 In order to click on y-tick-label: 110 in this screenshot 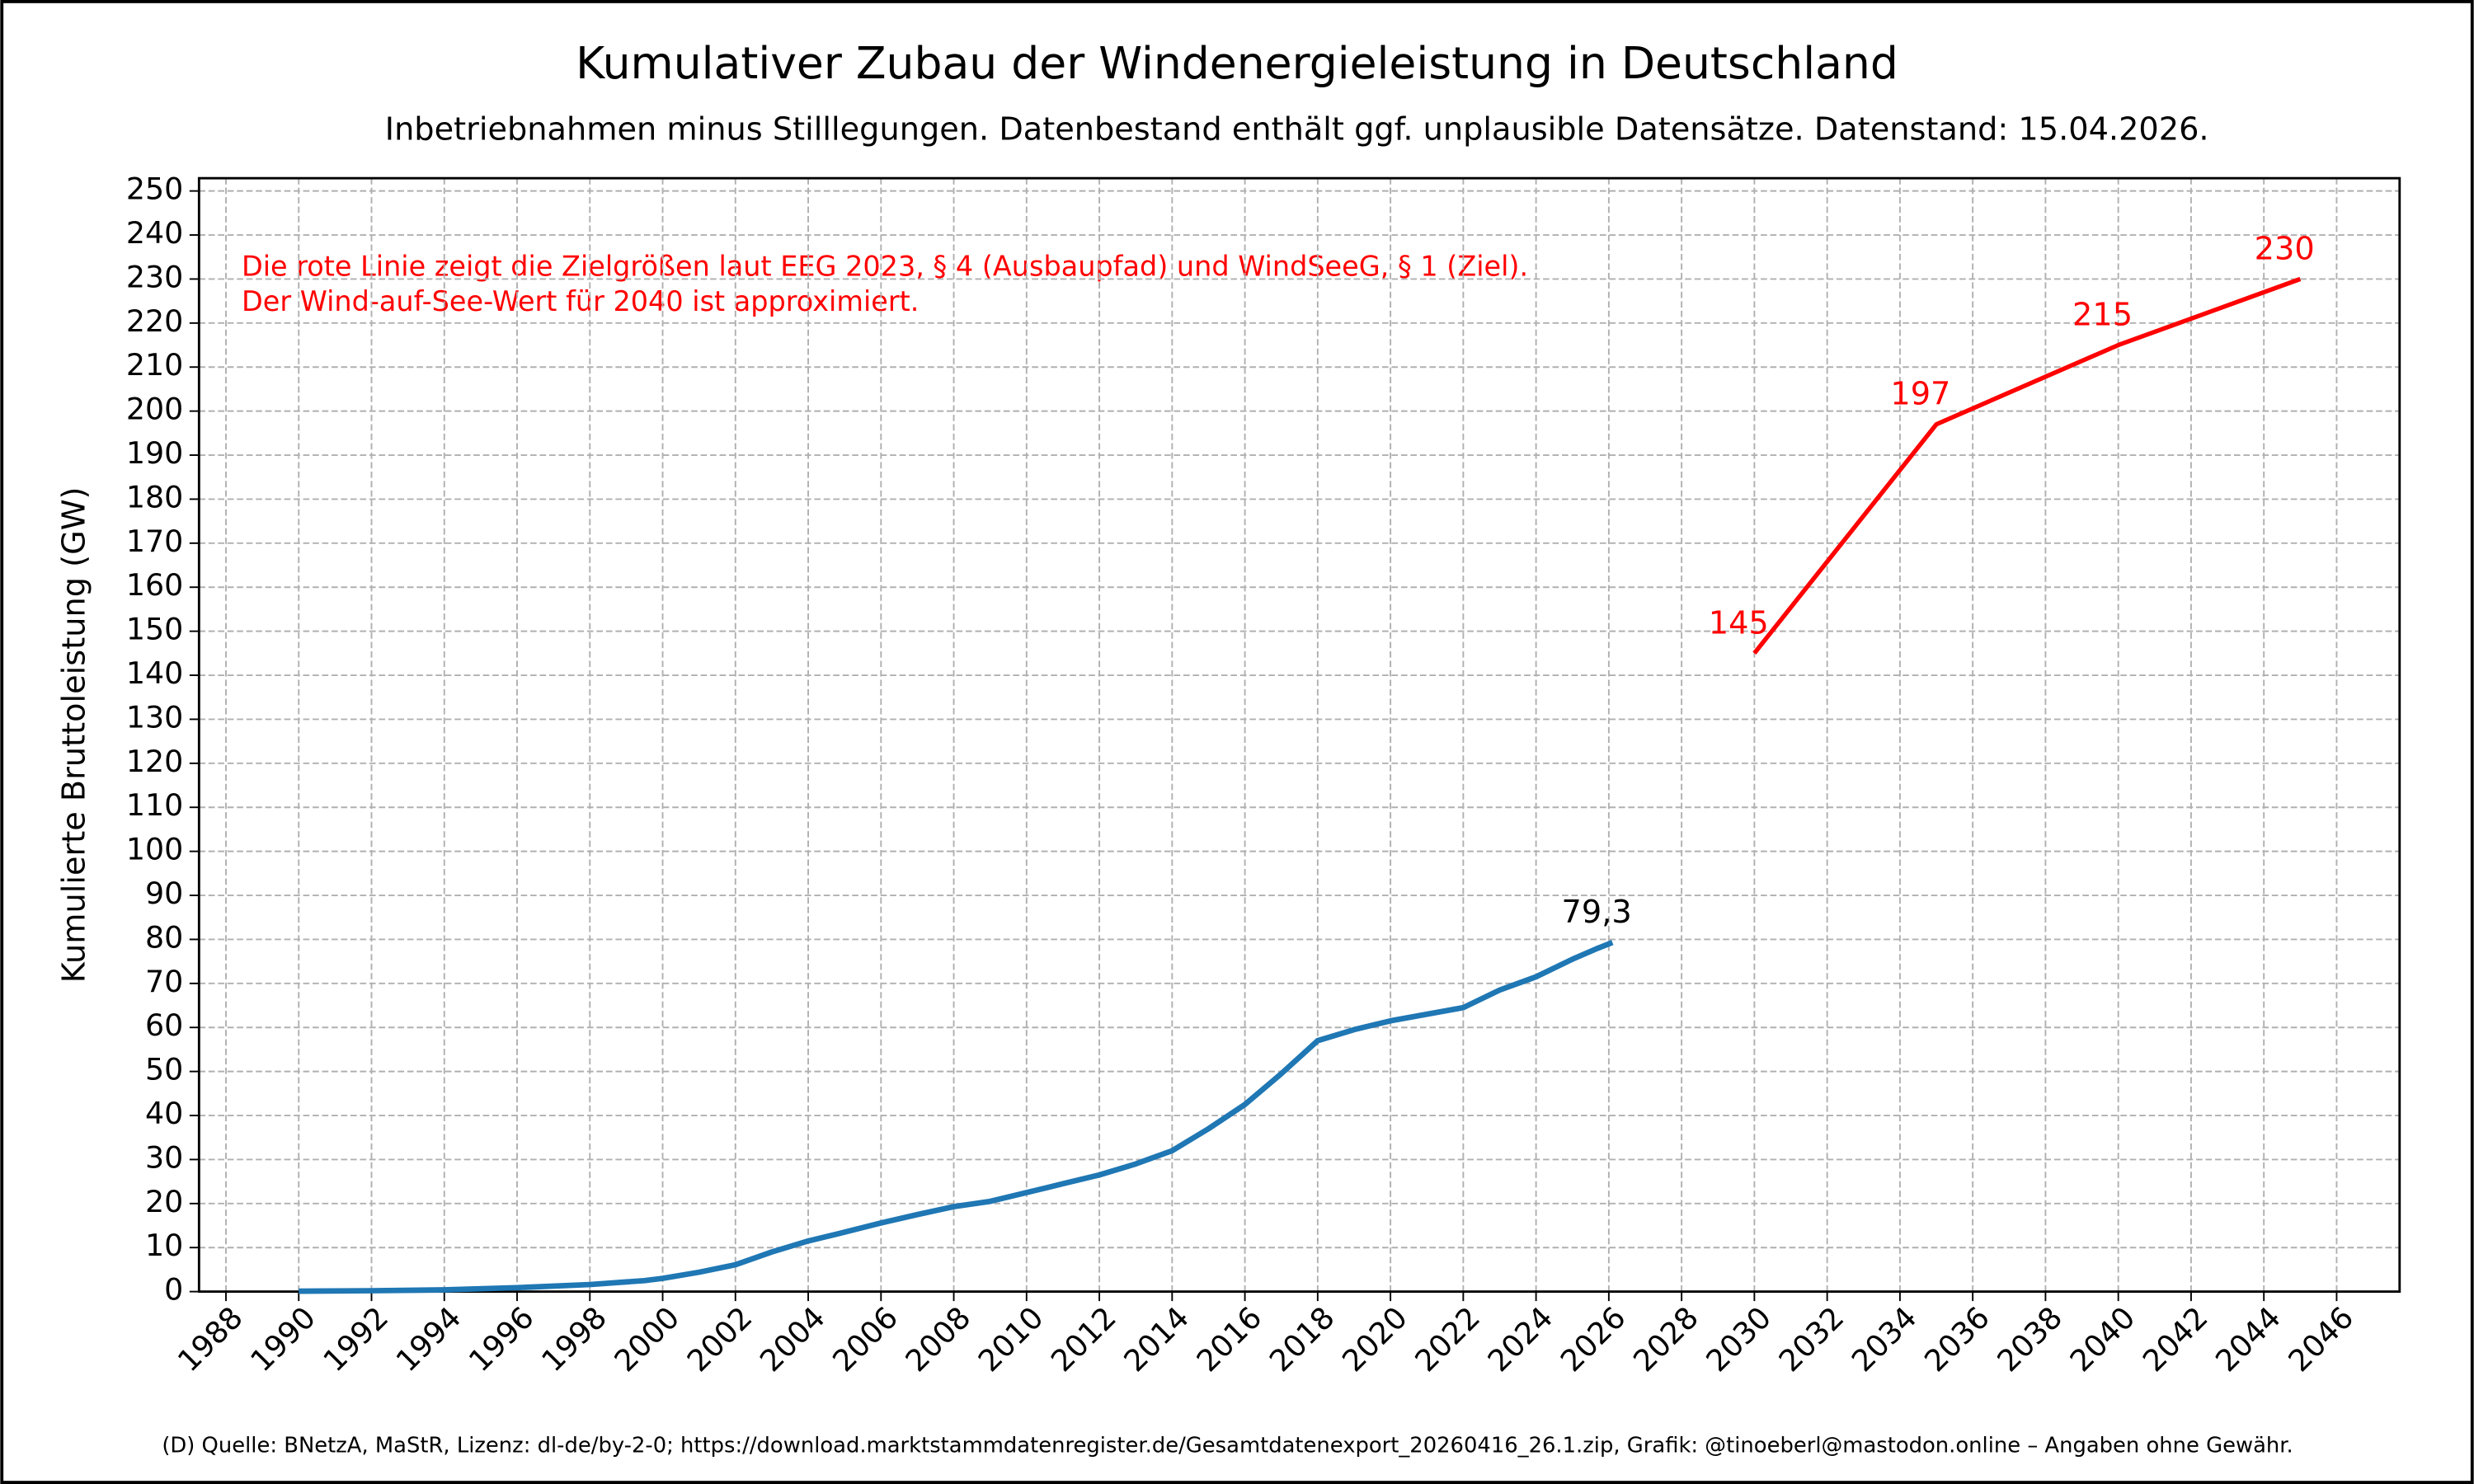, I will do `click(154, 805)`.